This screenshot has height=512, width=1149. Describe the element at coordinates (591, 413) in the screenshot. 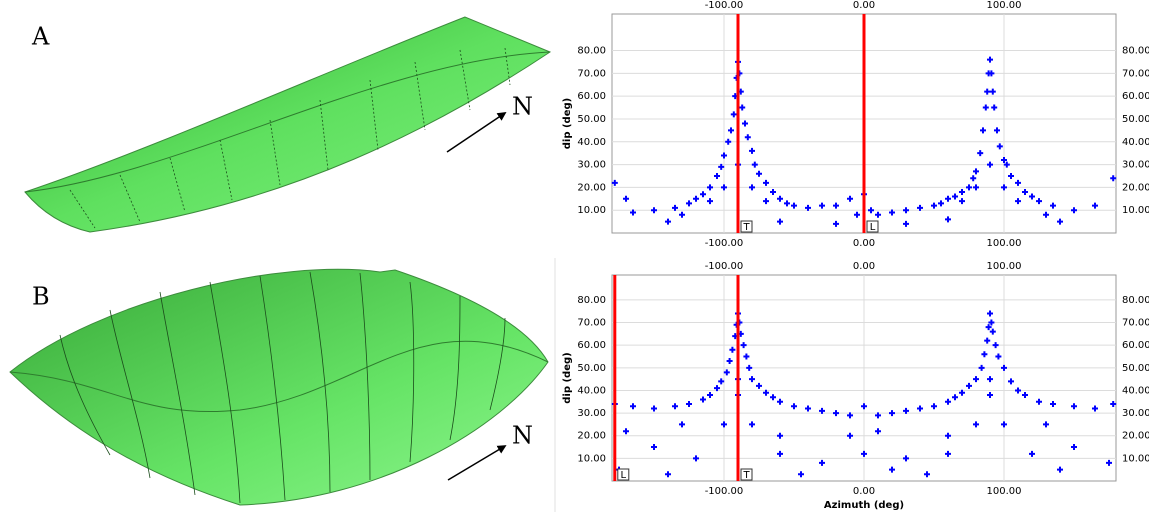

I see `y-tick-label: 30.00` at that location.